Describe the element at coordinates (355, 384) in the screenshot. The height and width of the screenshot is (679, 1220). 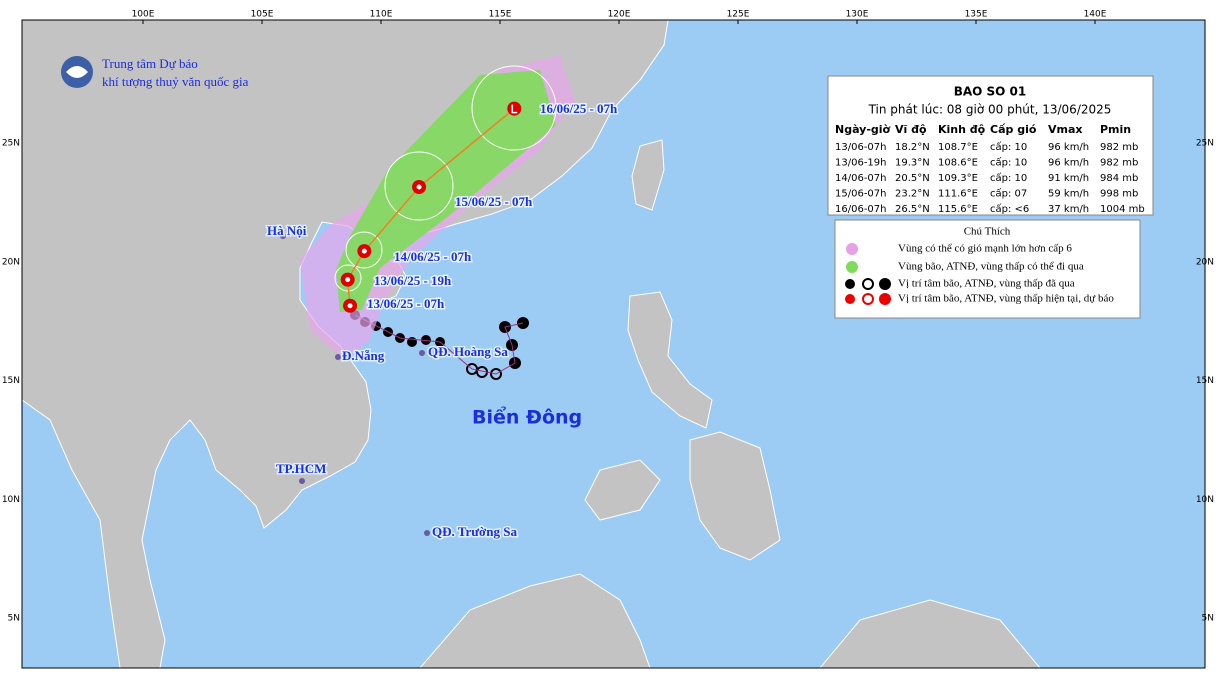
I see `place-dots` at that location.